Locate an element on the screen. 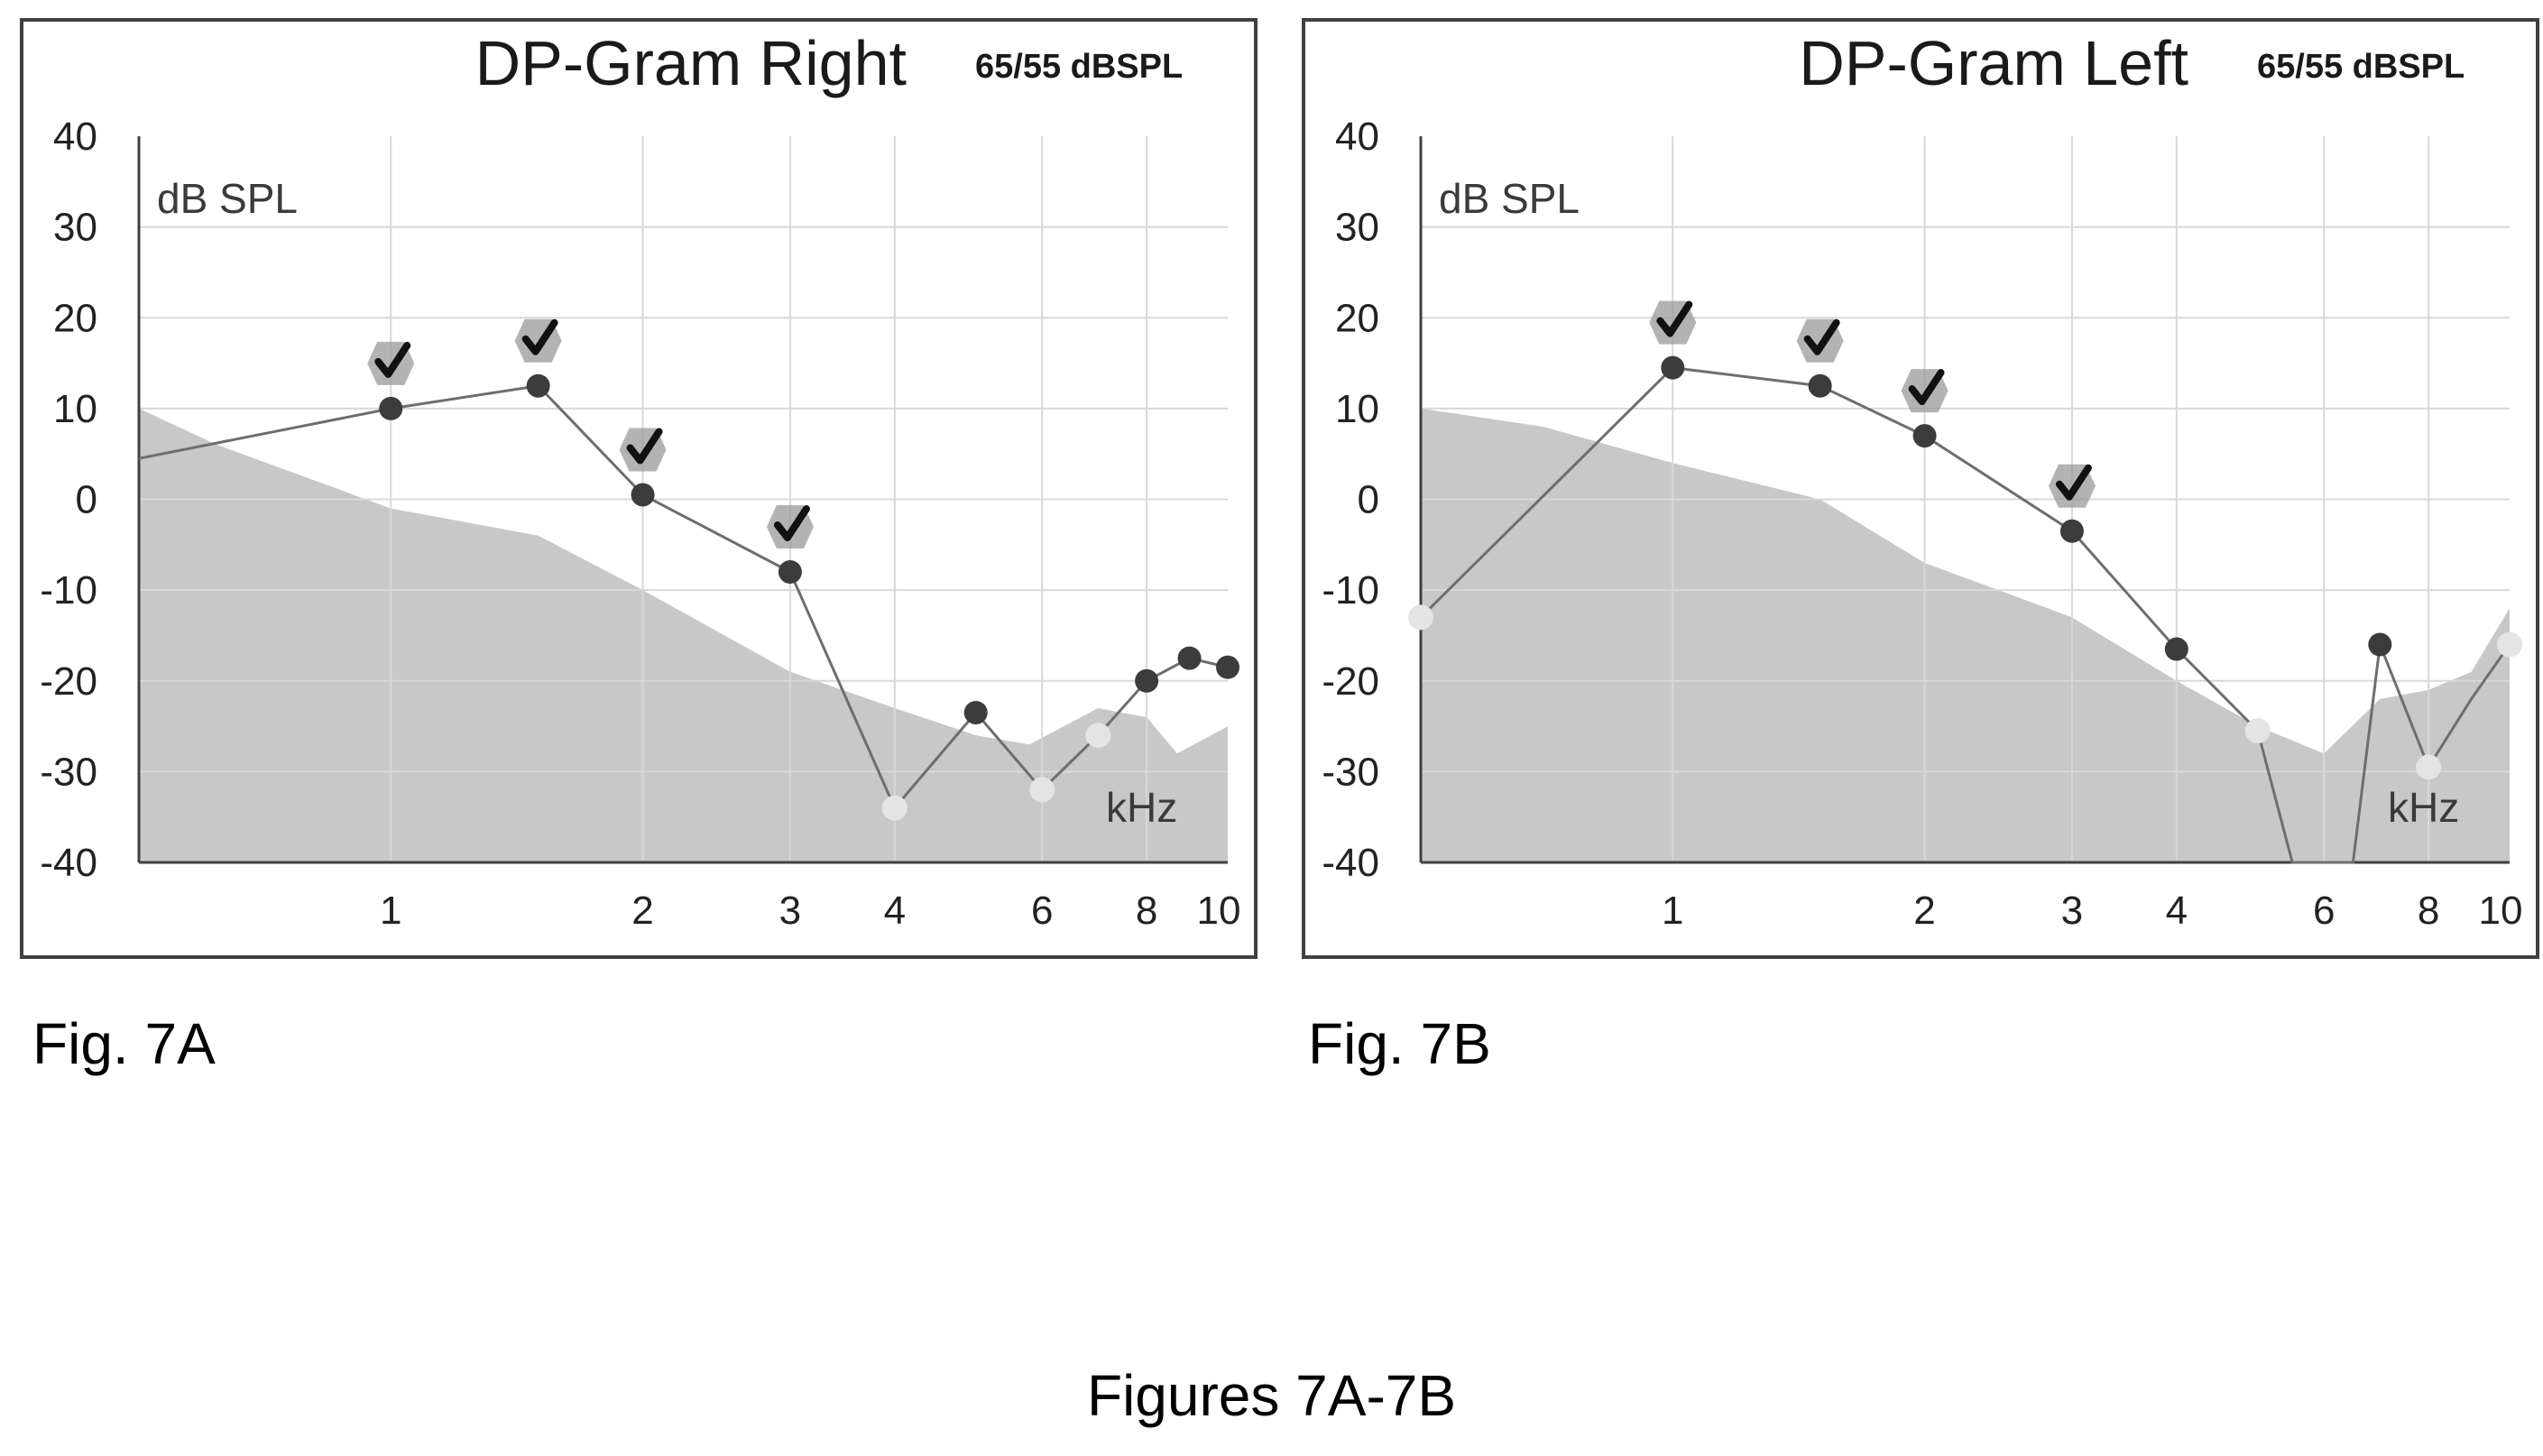 This screenshot has height=1456, width=2543. chart-title: DP-Gram Left is located at coordinates (1994, 63).